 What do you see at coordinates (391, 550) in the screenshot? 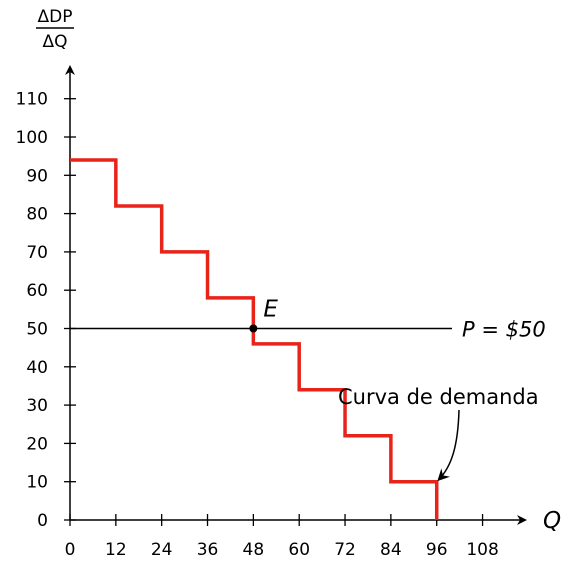
I see `x-tick-label: 84` at bounding box center [391, 550].